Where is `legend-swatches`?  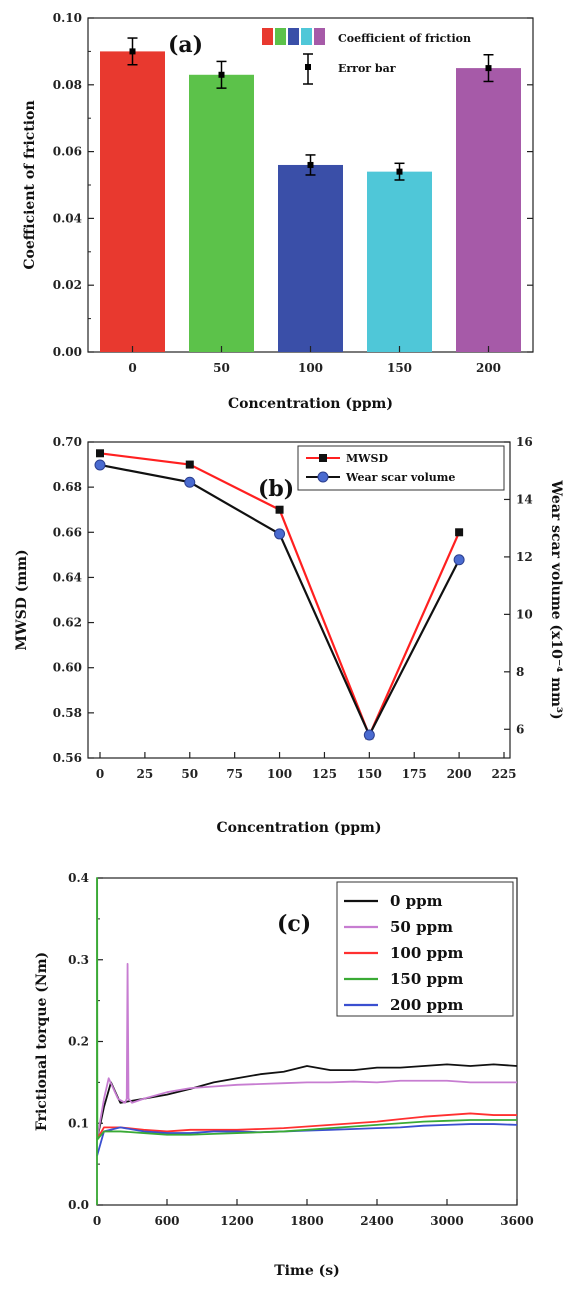 legend-swatches is located at coordinates (293, 36).